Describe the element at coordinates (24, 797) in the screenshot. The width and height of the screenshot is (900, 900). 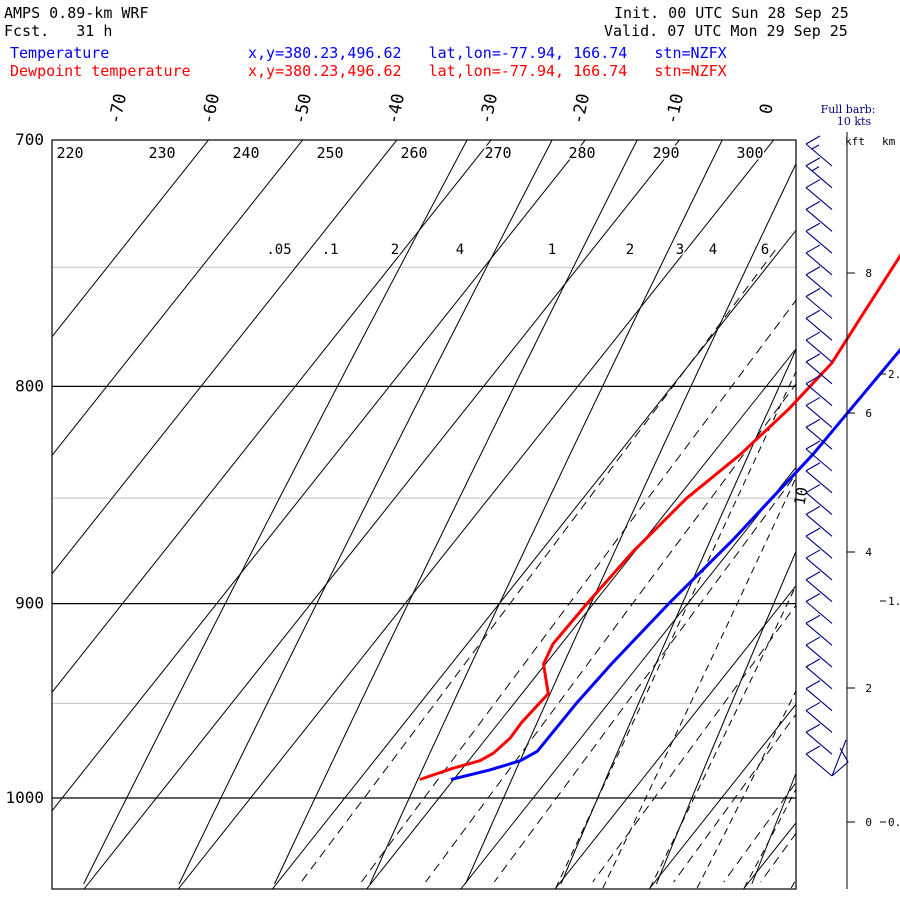
I see `pressure-label: 1000` at that location.